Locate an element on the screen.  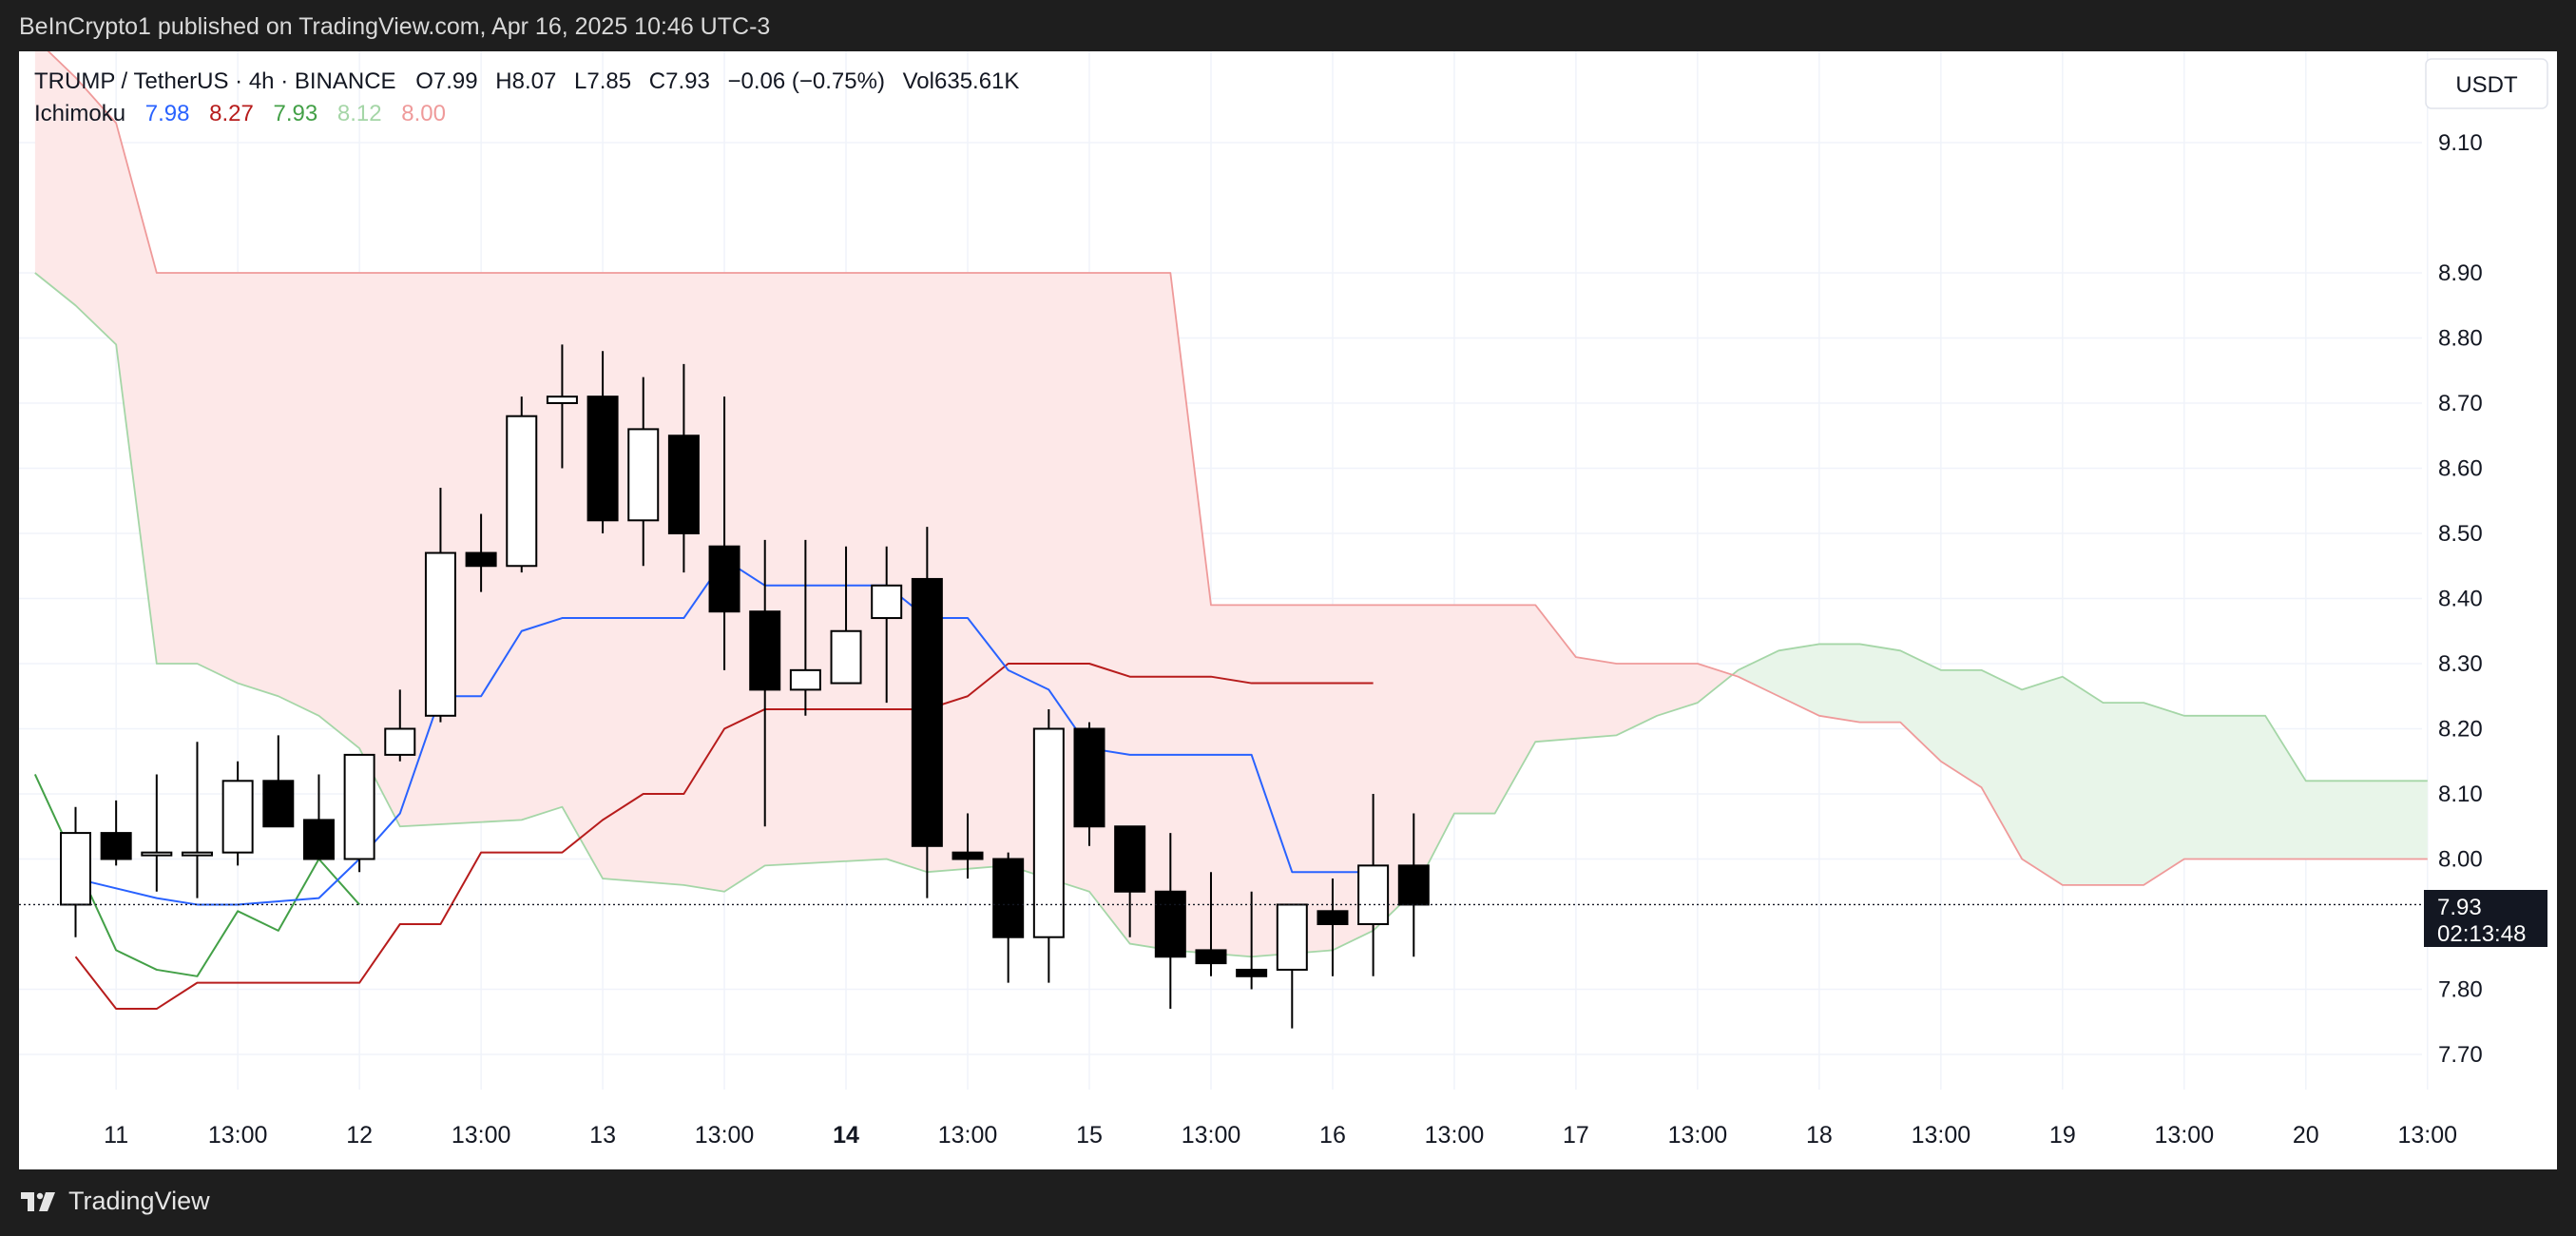
currency-button: USDT is located at coordinates (2486, 83).